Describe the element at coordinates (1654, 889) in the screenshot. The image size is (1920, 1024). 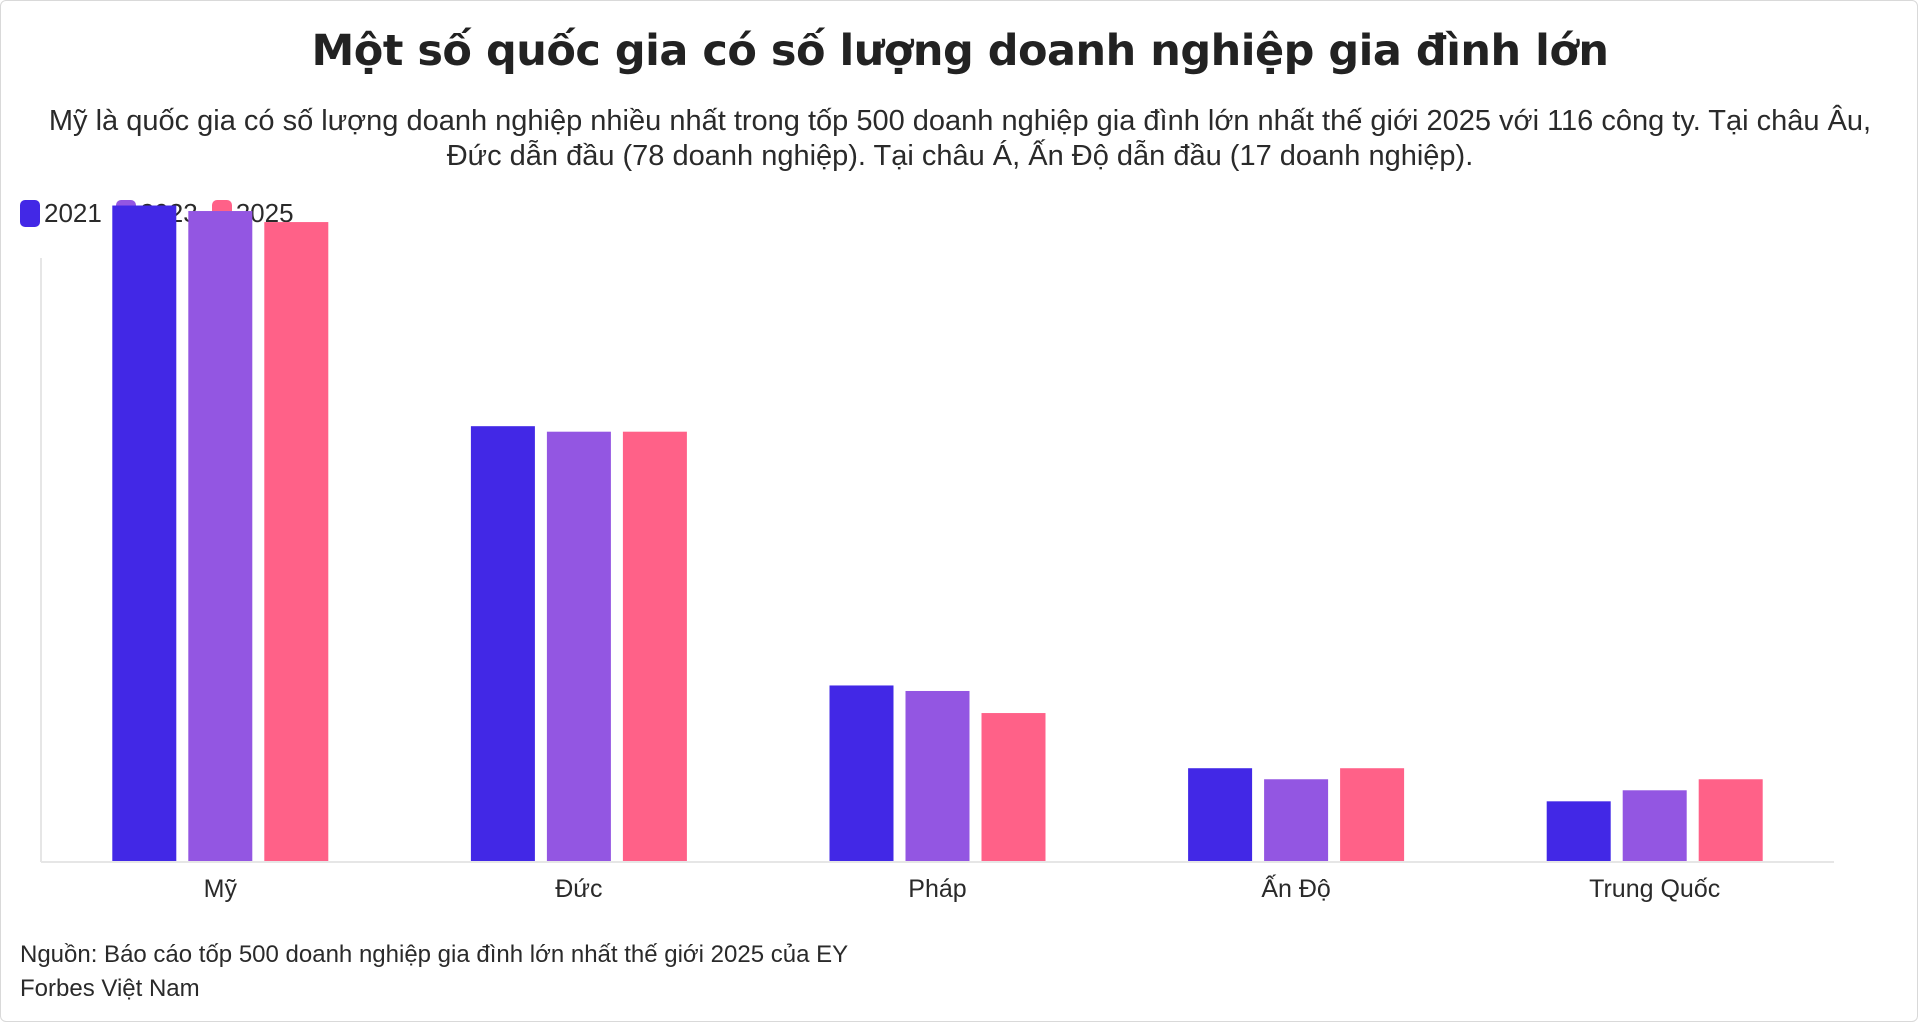
I see `x-tick-label: Trung Quốc` at that location.